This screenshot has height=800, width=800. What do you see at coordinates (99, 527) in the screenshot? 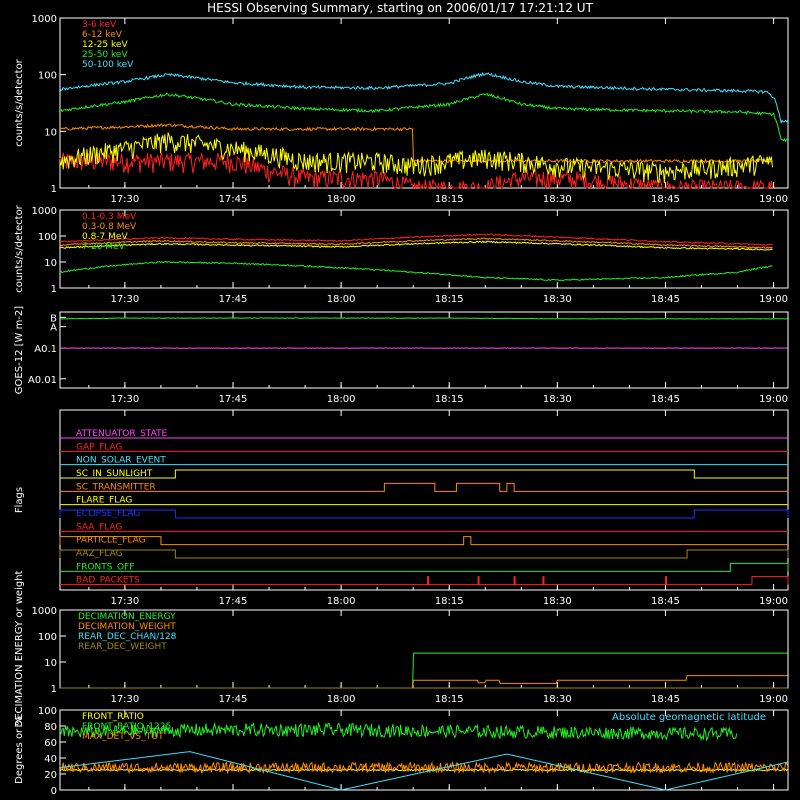
I see `flag-label: SAA_FLAG` at bounding box center [99, 527].